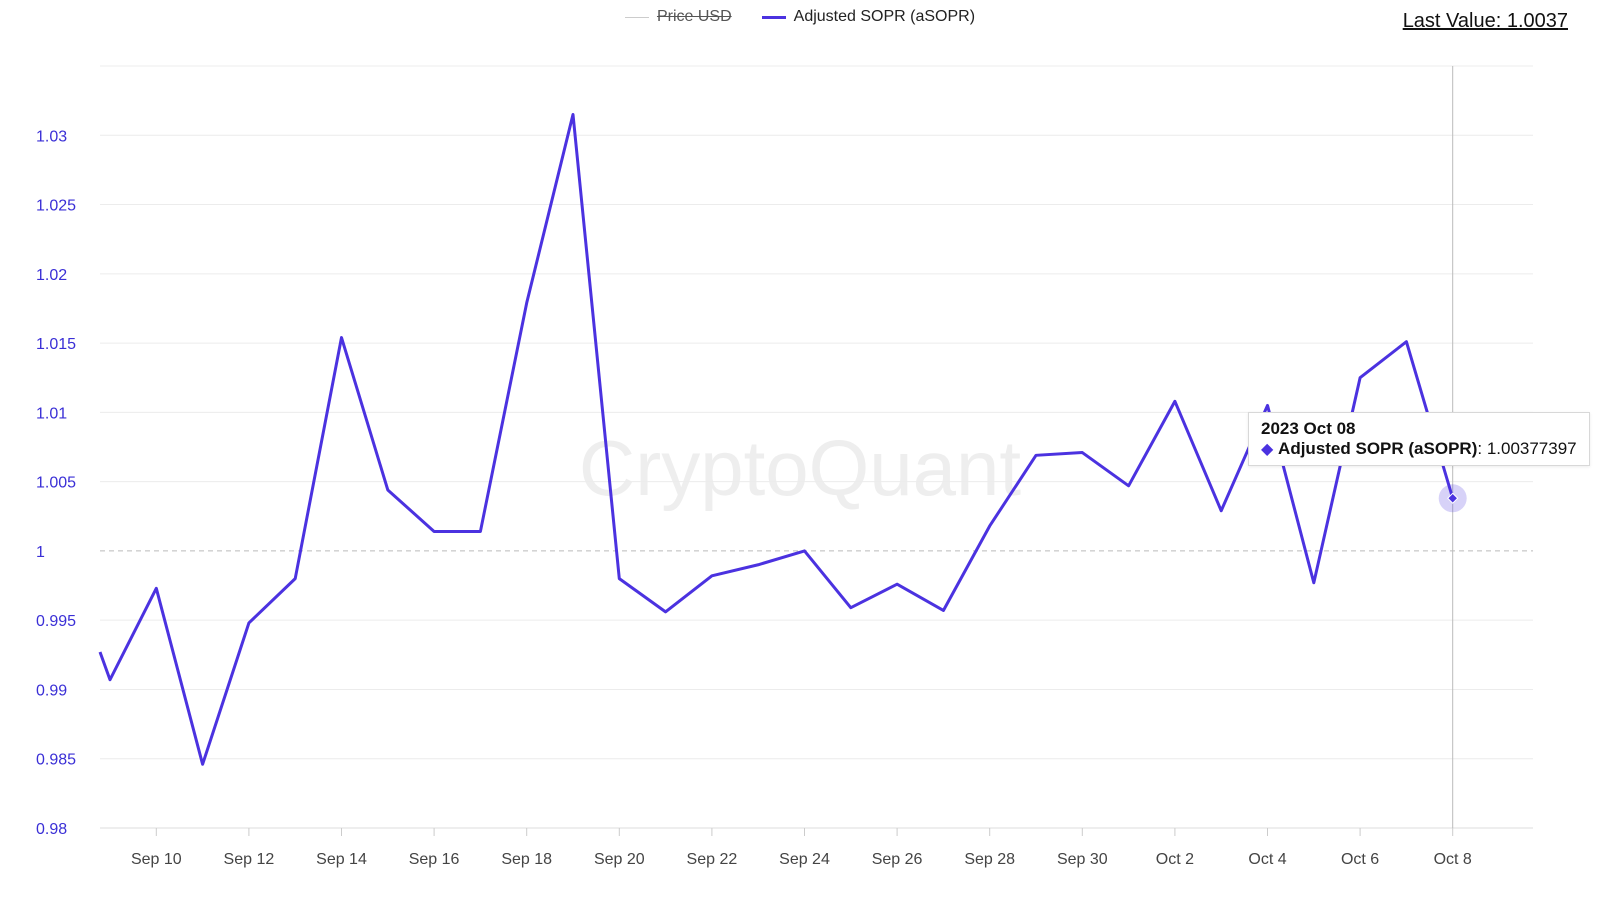  I want to click on y-tick-label: 1.01, so click(51, 413).